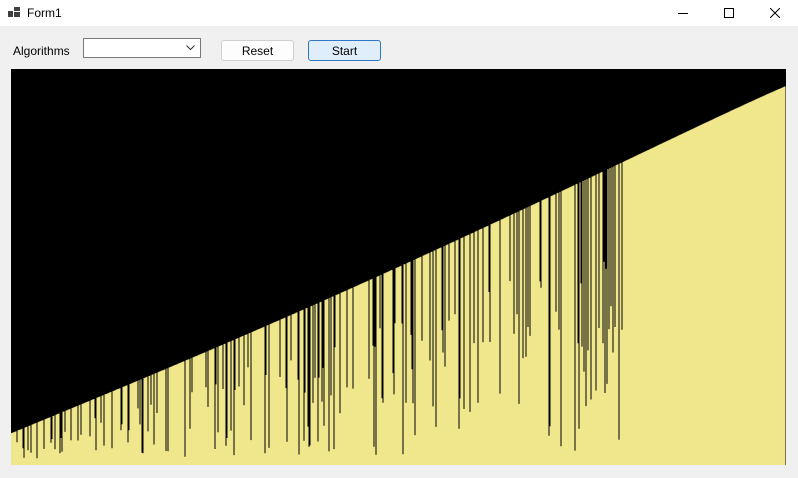 The width and height of the screenshot is (798, 478). Describe the element at coordinates (44, 13) in the screenshot. I see `window-title: Form1` at that location.